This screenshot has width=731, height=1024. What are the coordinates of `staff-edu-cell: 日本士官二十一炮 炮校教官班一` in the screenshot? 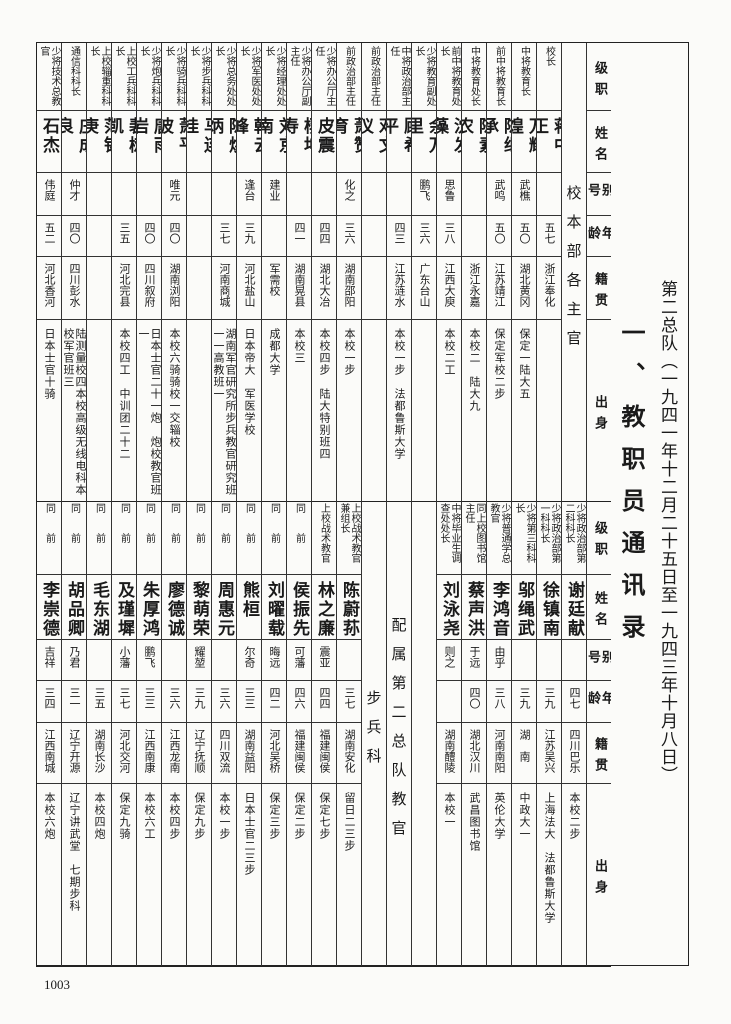 It's located at (149, 410).